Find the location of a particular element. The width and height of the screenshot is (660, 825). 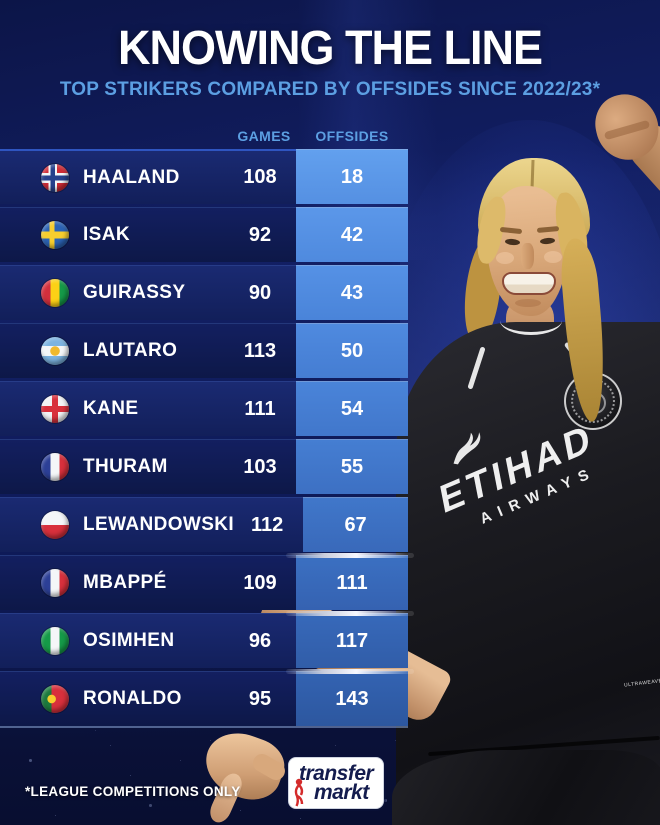

games-value: 113 is located at coordinates (260, 350).